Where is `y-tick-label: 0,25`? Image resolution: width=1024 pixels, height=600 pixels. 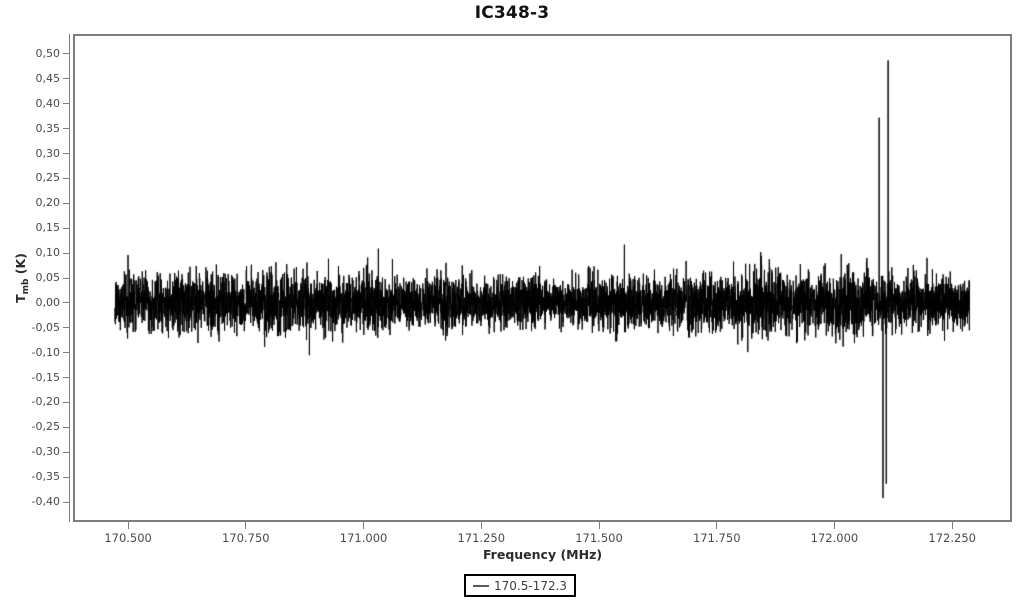
y-tick-label: 0,25 is located at coordinates (48, 178).